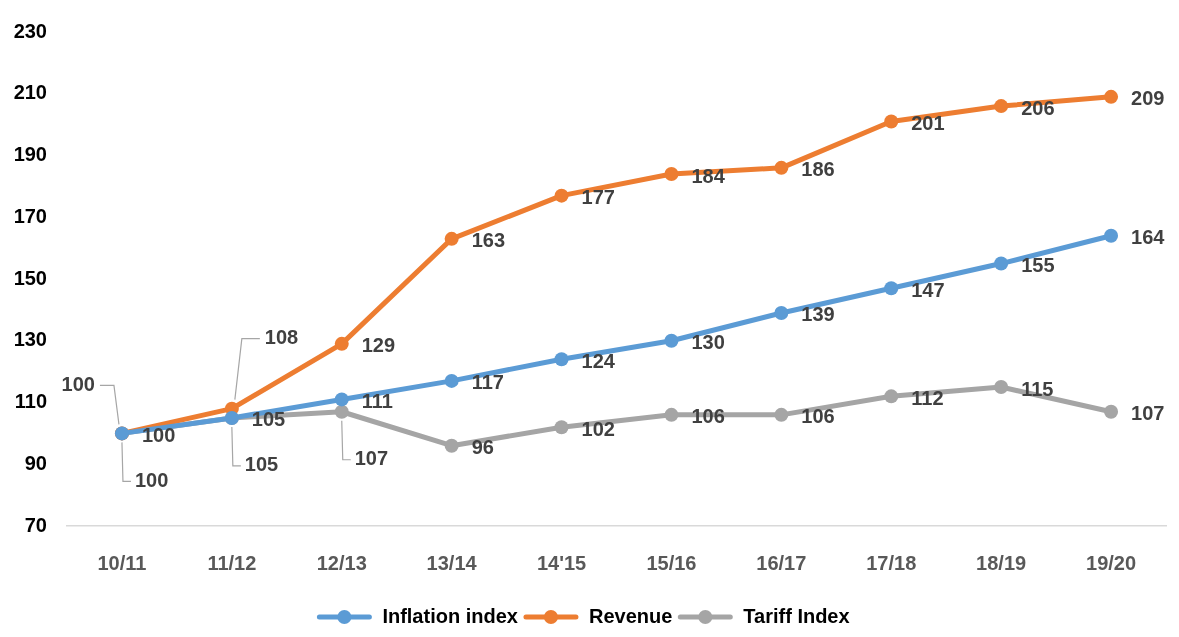 Image resolution: width=1179 pixels, height=637 pixels. I want to click on legend-label: Inflation index, so click(450, 615).